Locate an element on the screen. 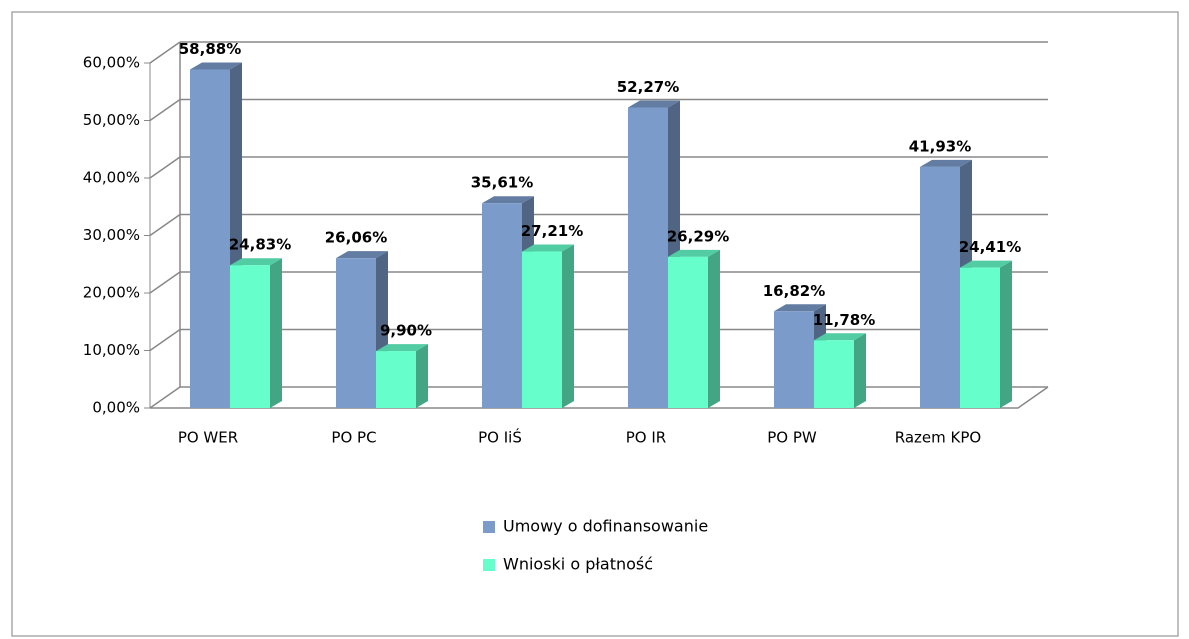 This screenshot has height=639, width=1189. x-tick-label: Razem KPO is located at coordinates (938, 438).